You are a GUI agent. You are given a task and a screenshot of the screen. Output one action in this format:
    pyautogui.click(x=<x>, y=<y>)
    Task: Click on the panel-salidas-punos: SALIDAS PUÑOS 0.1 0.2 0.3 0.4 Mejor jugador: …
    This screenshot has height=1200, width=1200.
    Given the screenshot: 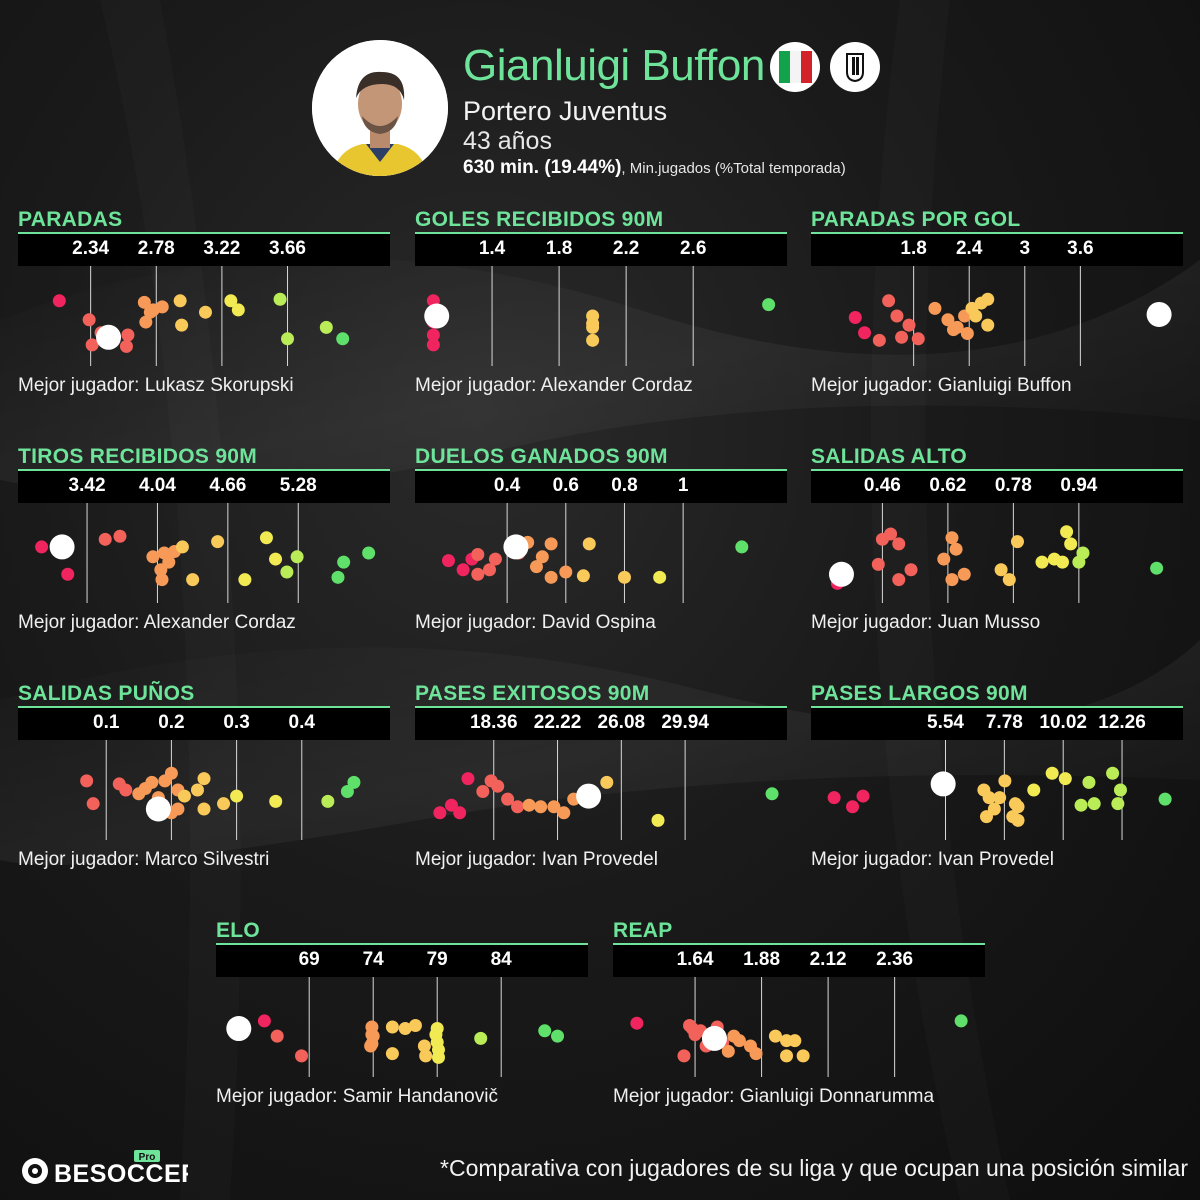 What is the action you would take?
    pyautogui.click(x=204, y=781)
    